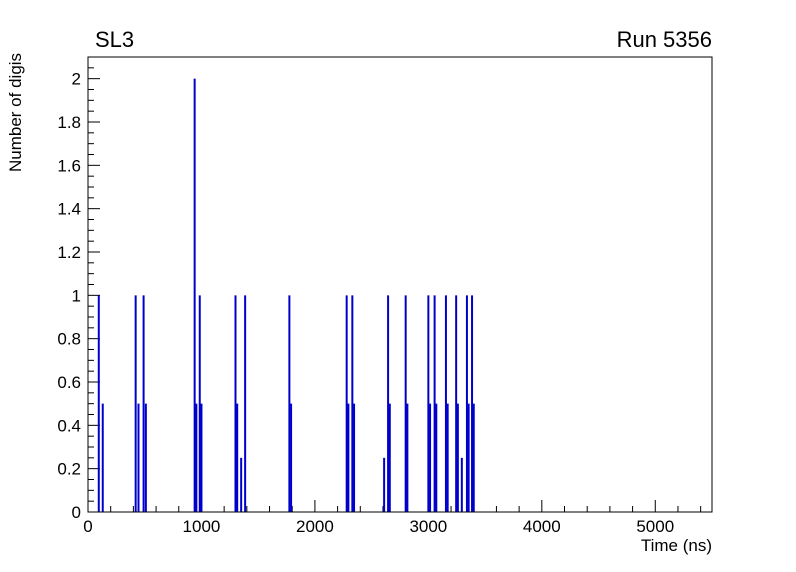  What do you see at coordinates (115, 39) in the screenshot?
I see `chart-title-left: SL3` at bounding box center [115, 39].